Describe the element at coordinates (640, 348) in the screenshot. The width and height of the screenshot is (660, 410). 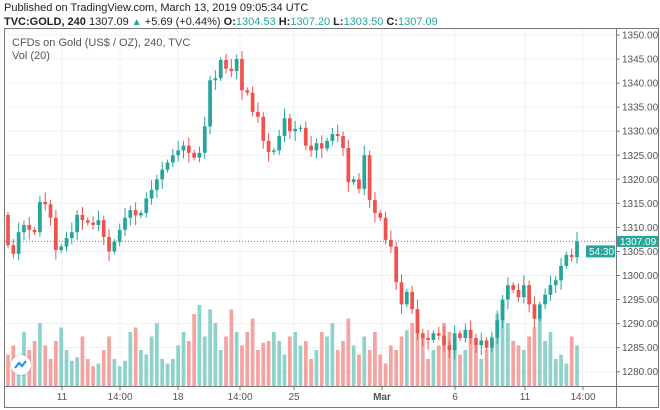
I see `price-tick-label: 1285.00` at that location.